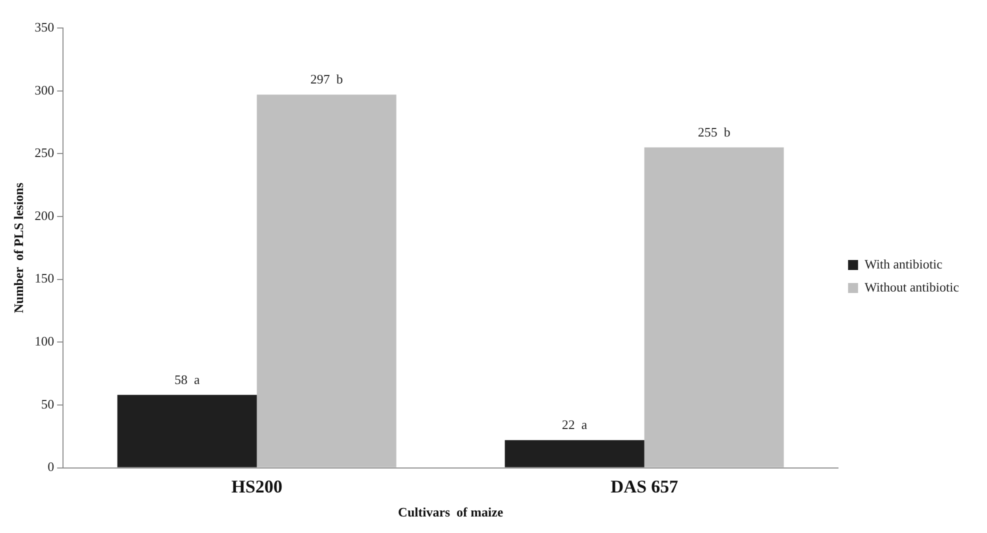 This screenshot has height=533, width=987. Describe the element at coordinates (18, 248) in the screenshot. I see `y-axis-title: Number of PLS lesions` at that location.